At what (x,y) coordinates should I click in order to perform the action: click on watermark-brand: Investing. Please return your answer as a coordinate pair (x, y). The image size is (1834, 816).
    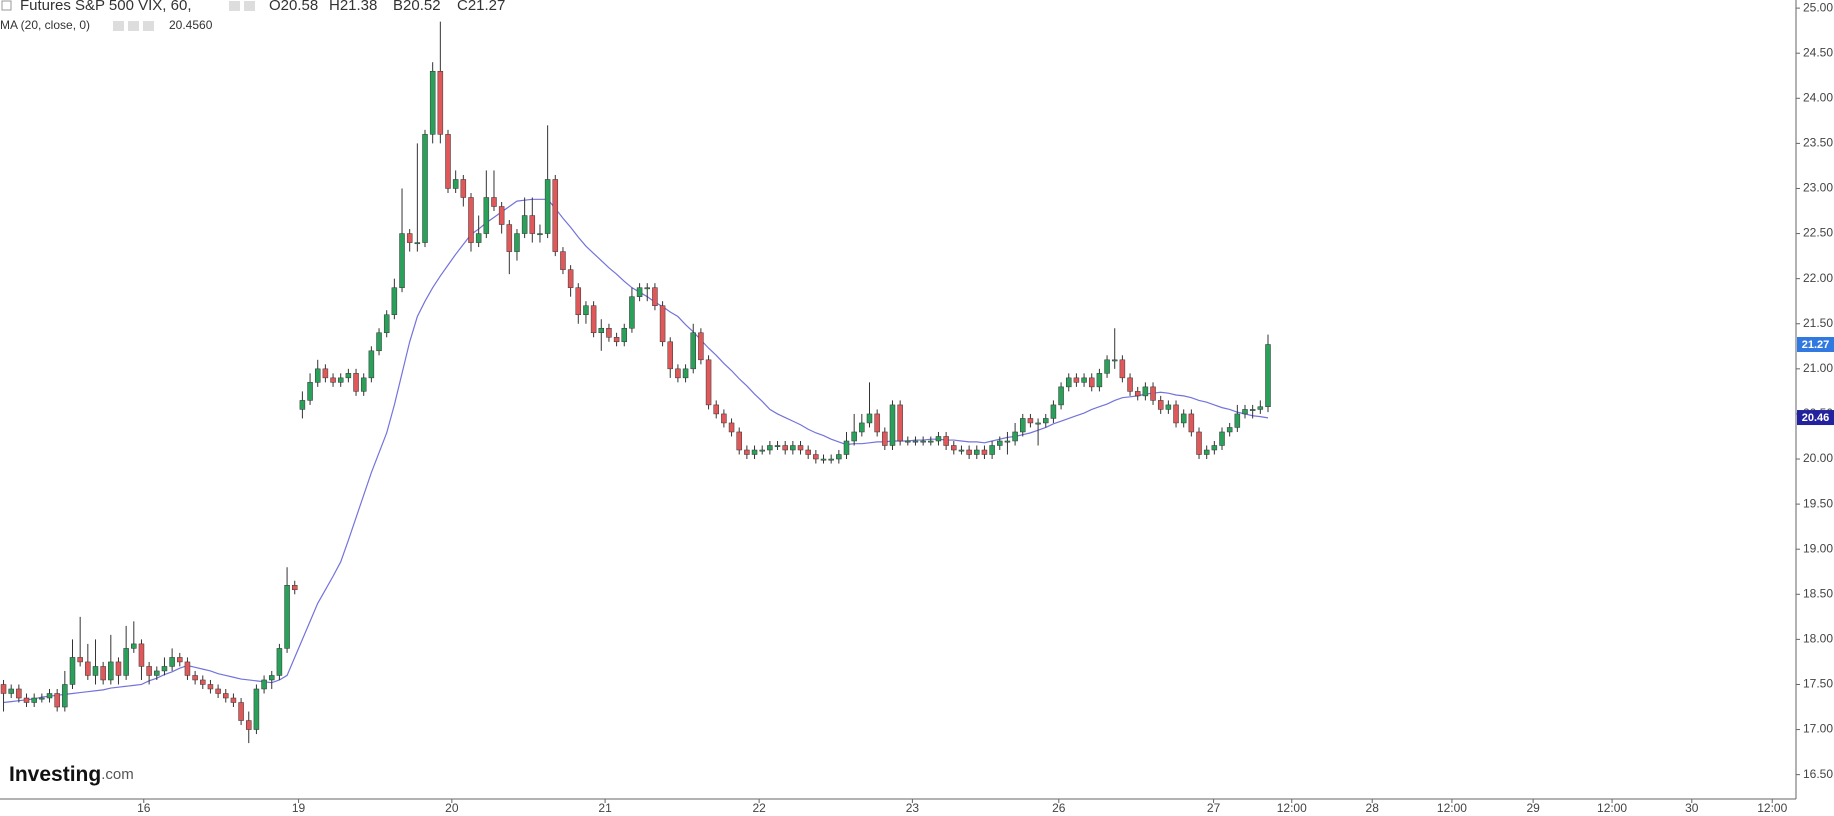
    Looking at the image, I should click on (55, 774).